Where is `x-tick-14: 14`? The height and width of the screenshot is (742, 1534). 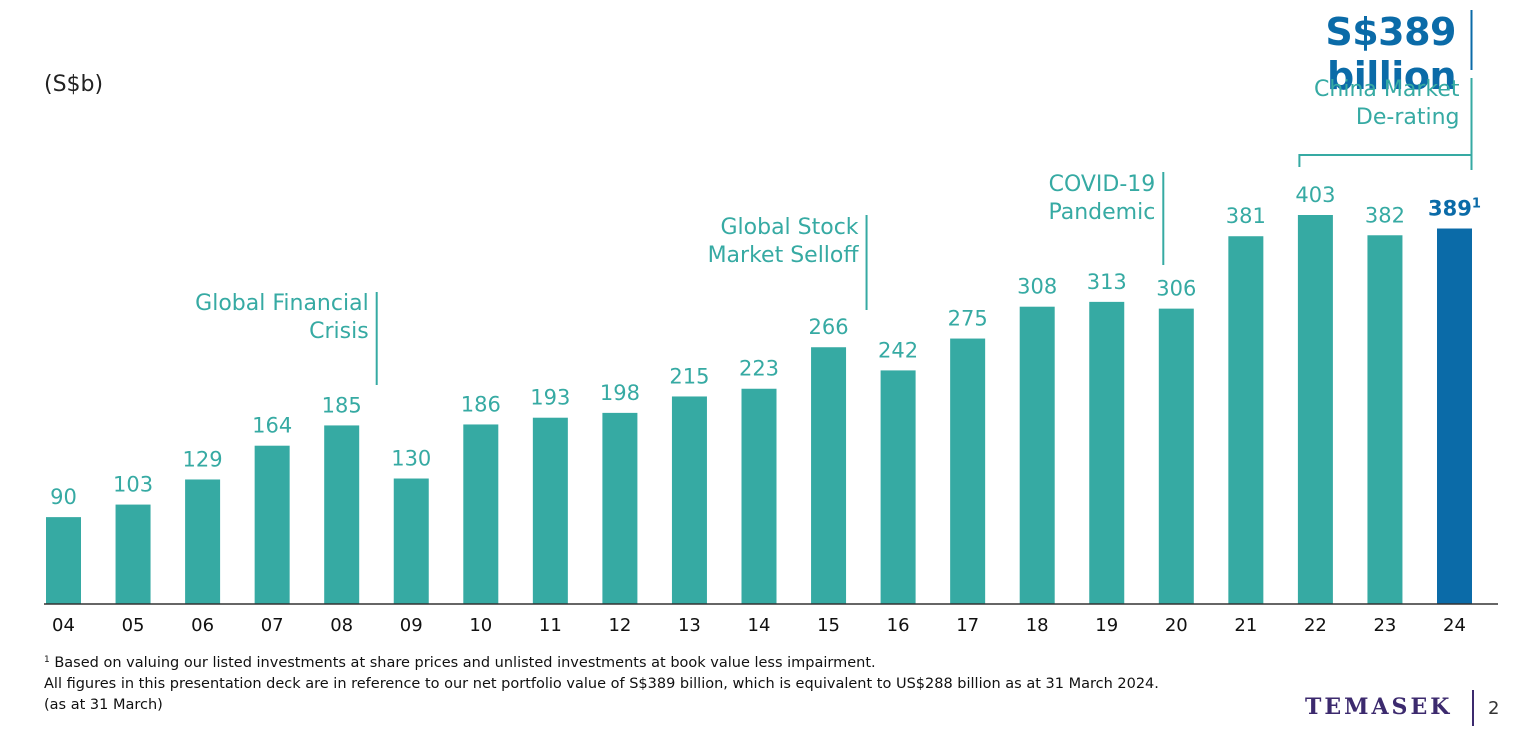 x-tick-14: 14 is located at coordinates (759, 625).